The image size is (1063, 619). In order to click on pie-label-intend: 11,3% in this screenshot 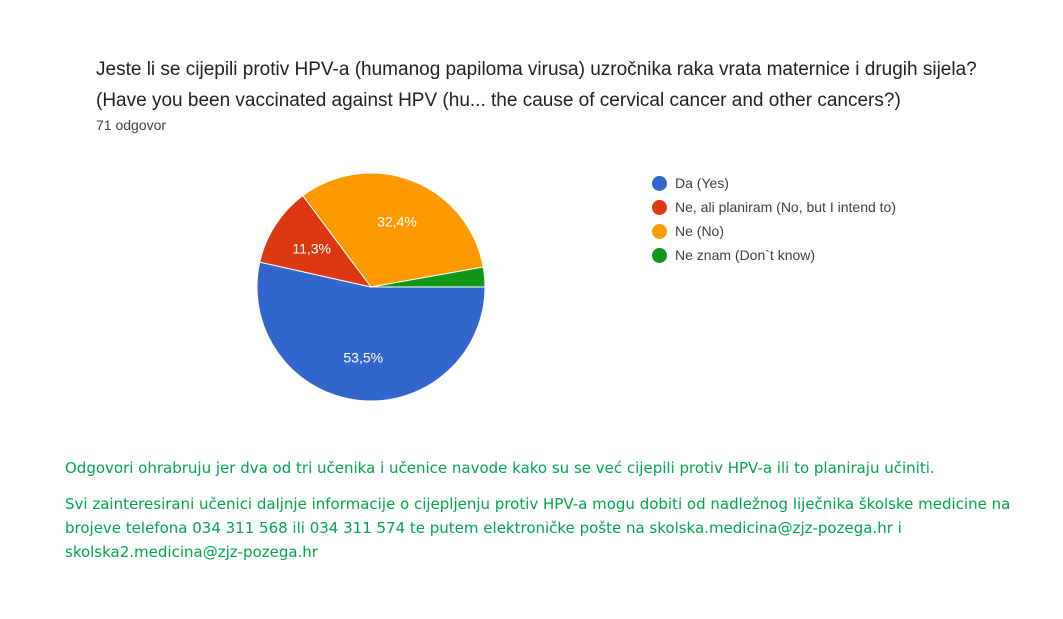, I will do `click(311, 249)`.